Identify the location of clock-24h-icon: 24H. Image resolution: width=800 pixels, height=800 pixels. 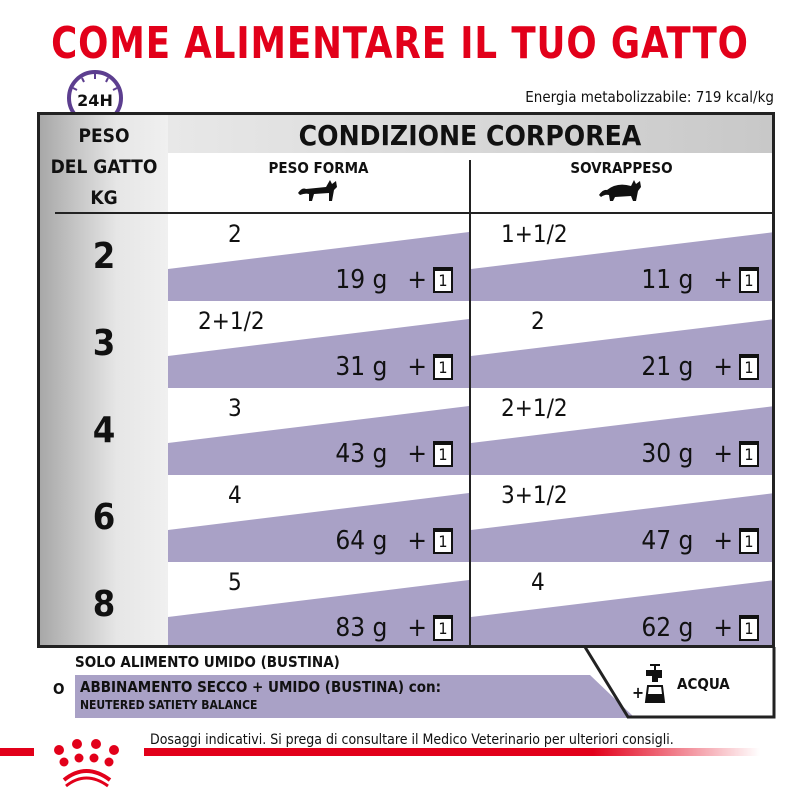
(95, 94).